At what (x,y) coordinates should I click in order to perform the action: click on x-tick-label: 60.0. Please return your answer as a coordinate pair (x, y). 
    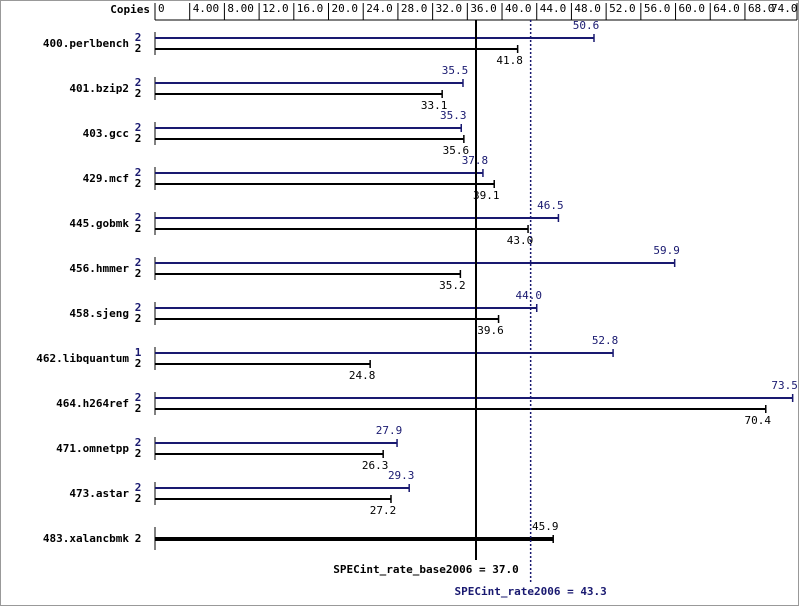
    Looking at the image, I should click on (692, 8).